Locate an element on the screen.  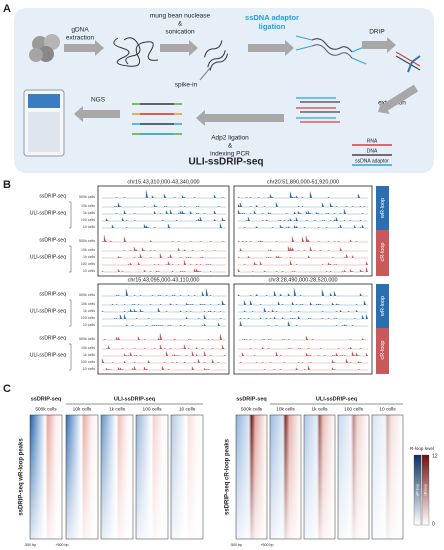
colorbar is located at coordinates (417, 490).